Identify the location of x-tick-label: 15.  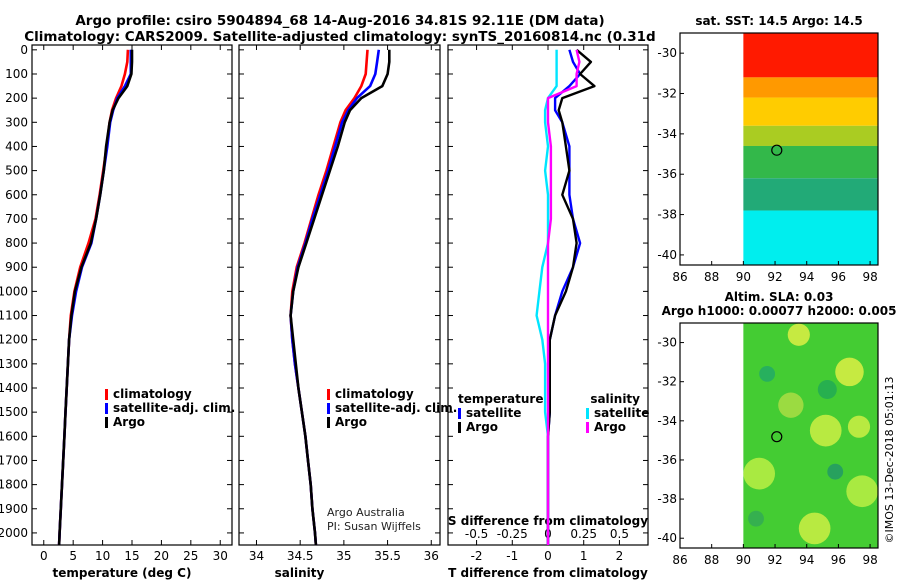
(131, 556).